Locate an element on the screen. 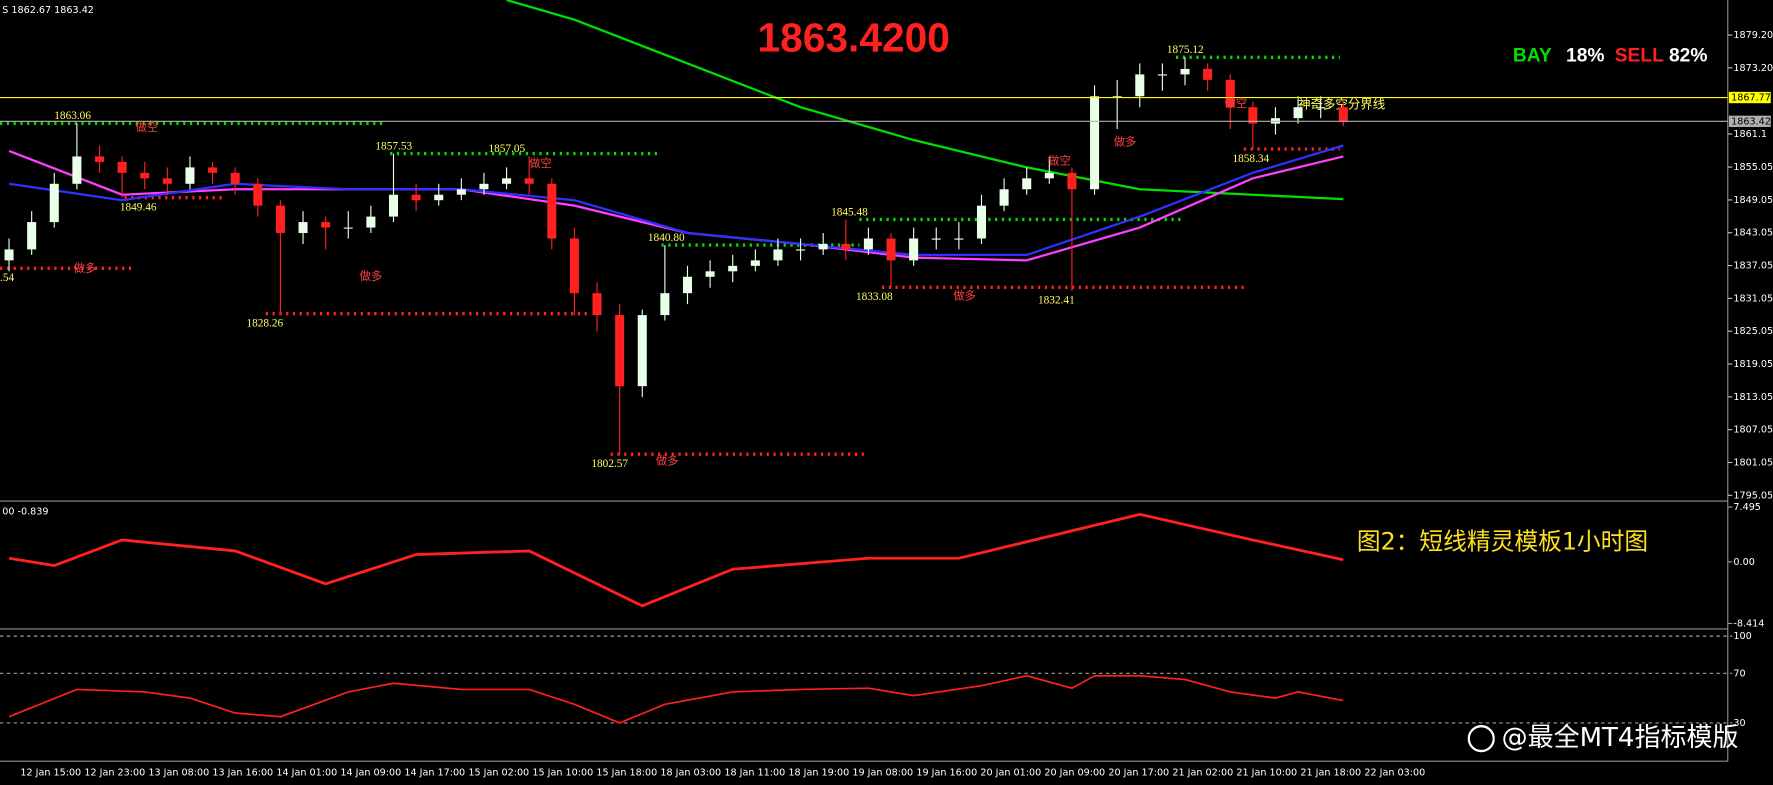  x-tick-label: 21 Jan 18:00 is located at coordinates (1330, 773).